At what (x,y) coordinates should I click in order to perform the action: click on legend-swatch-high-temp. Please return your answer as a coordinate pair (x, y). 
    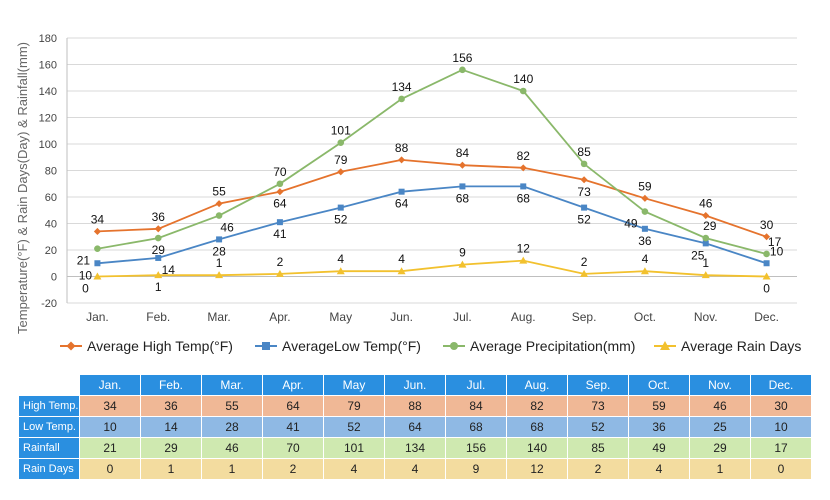
    Looking at the image, I should click on (71, 346).